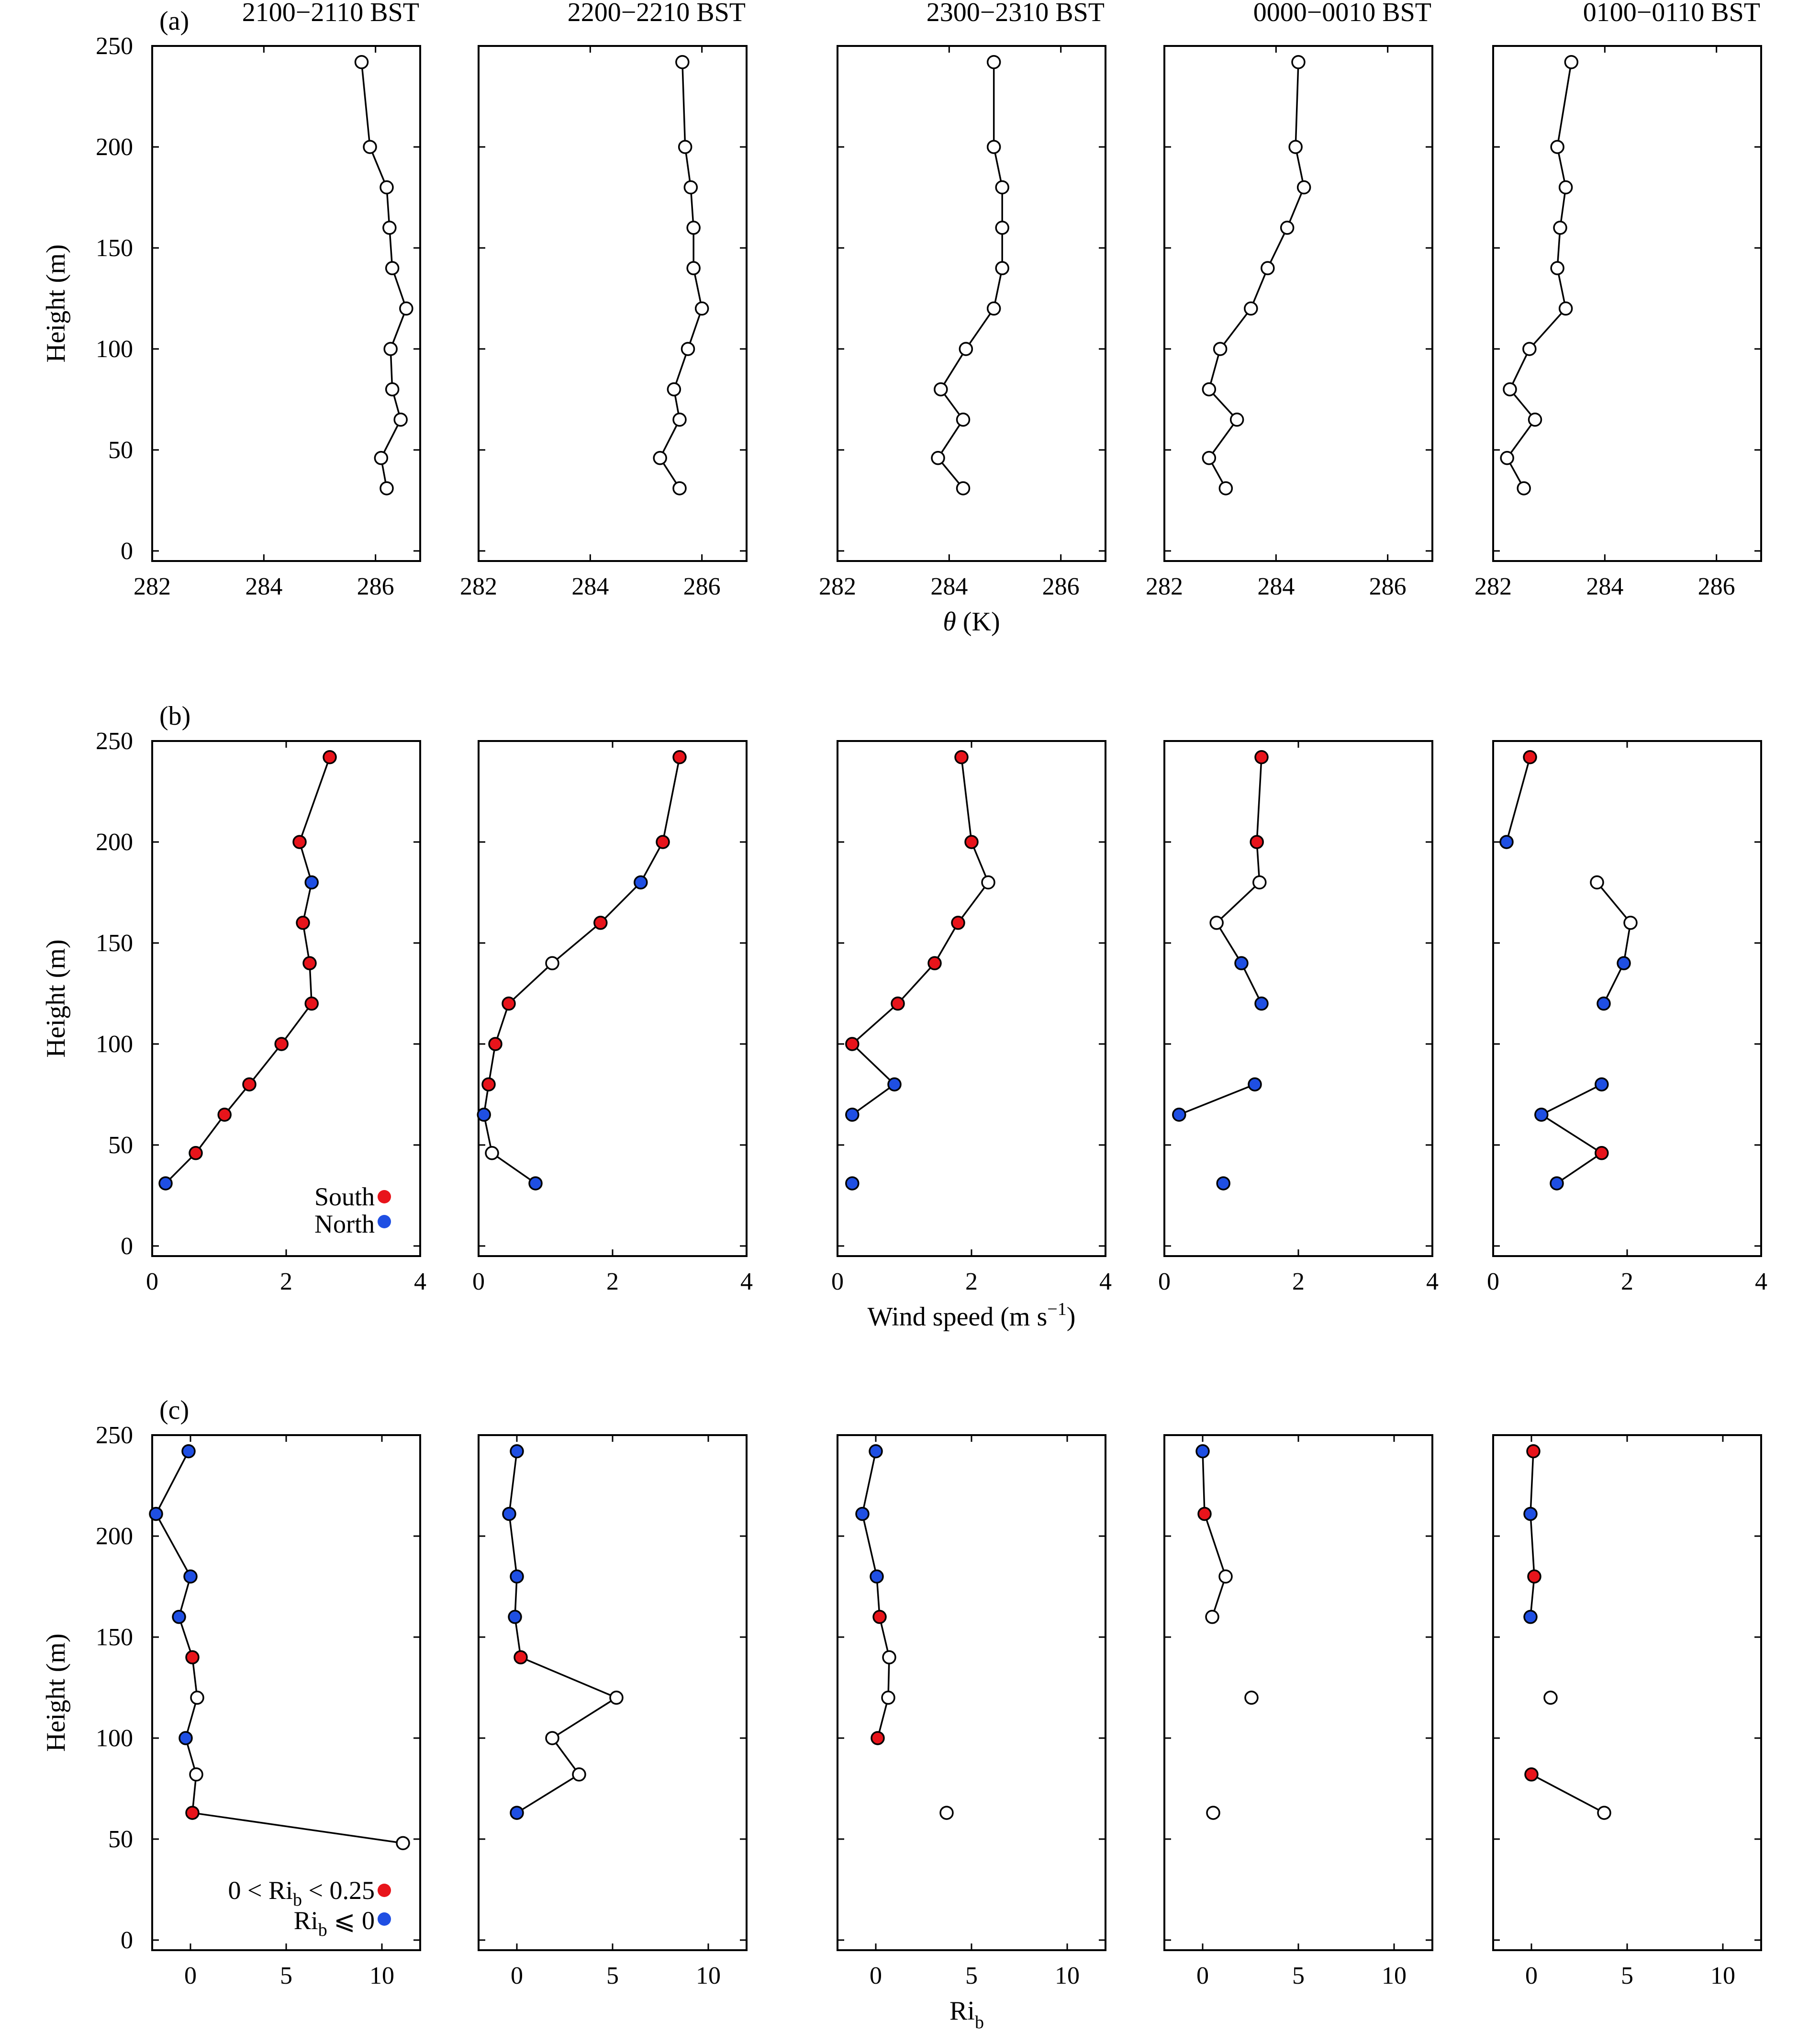  Describe the element at coordinates (344, 1224) in the screenshot. I see `legend-label: North` at that location.